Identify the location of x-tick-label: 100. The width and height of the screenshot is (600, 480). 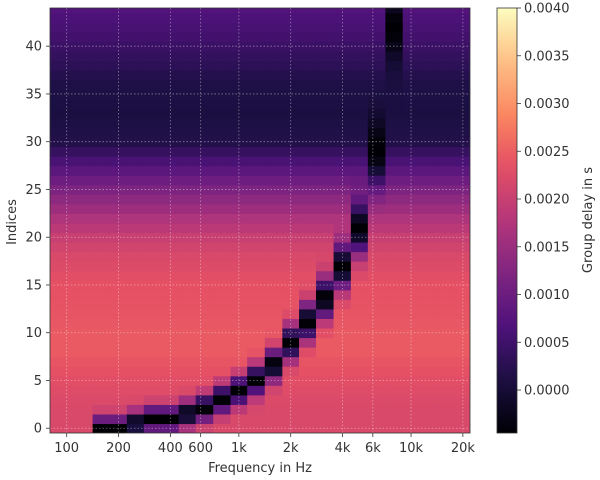
(66, 448).